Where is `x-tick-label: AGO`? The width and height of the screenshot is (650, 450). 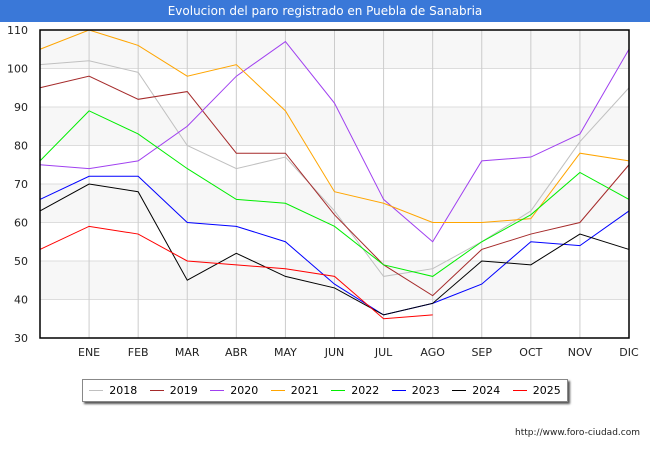 x-tick-label: AGO is located at coordinates (432, 352).